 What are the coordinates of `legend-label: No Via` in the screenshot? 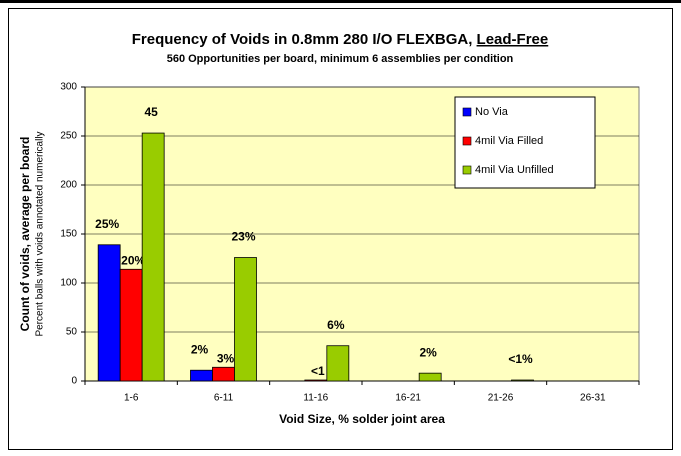 It's located at (492, 112).